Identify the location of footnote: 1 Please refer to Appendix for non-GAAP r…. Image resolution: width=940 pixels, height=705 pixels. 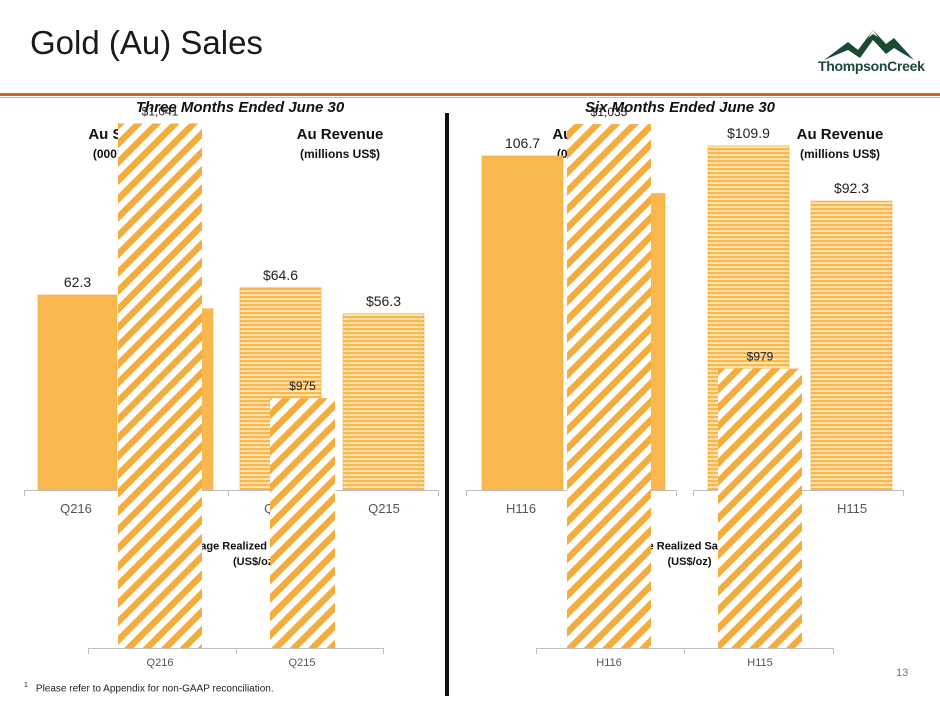
(149, 688).